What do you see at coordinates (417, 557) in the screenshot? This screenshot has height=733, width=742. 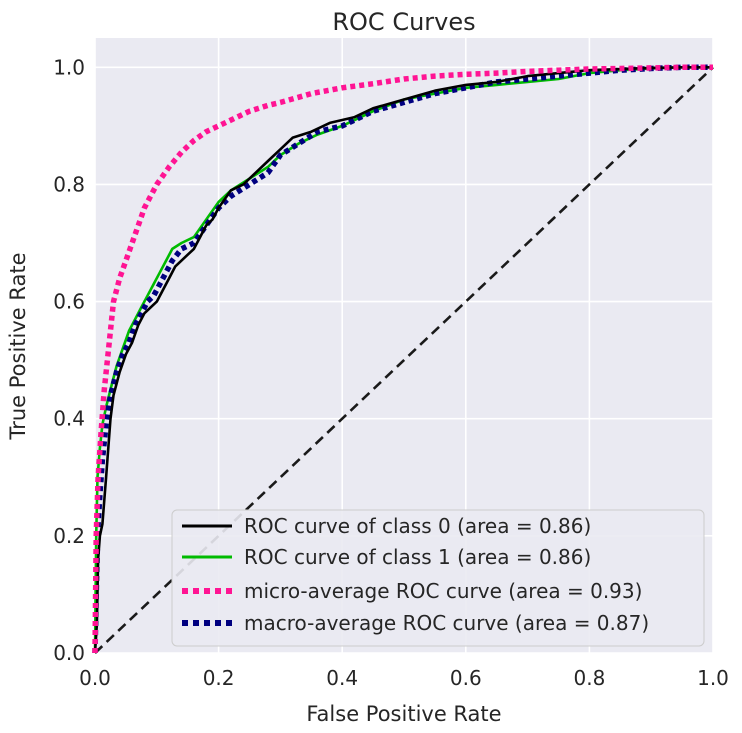 I see `legend-label-class1: ROC curve of class 1 (area = 0.86)` at bounding box center [417, 557].